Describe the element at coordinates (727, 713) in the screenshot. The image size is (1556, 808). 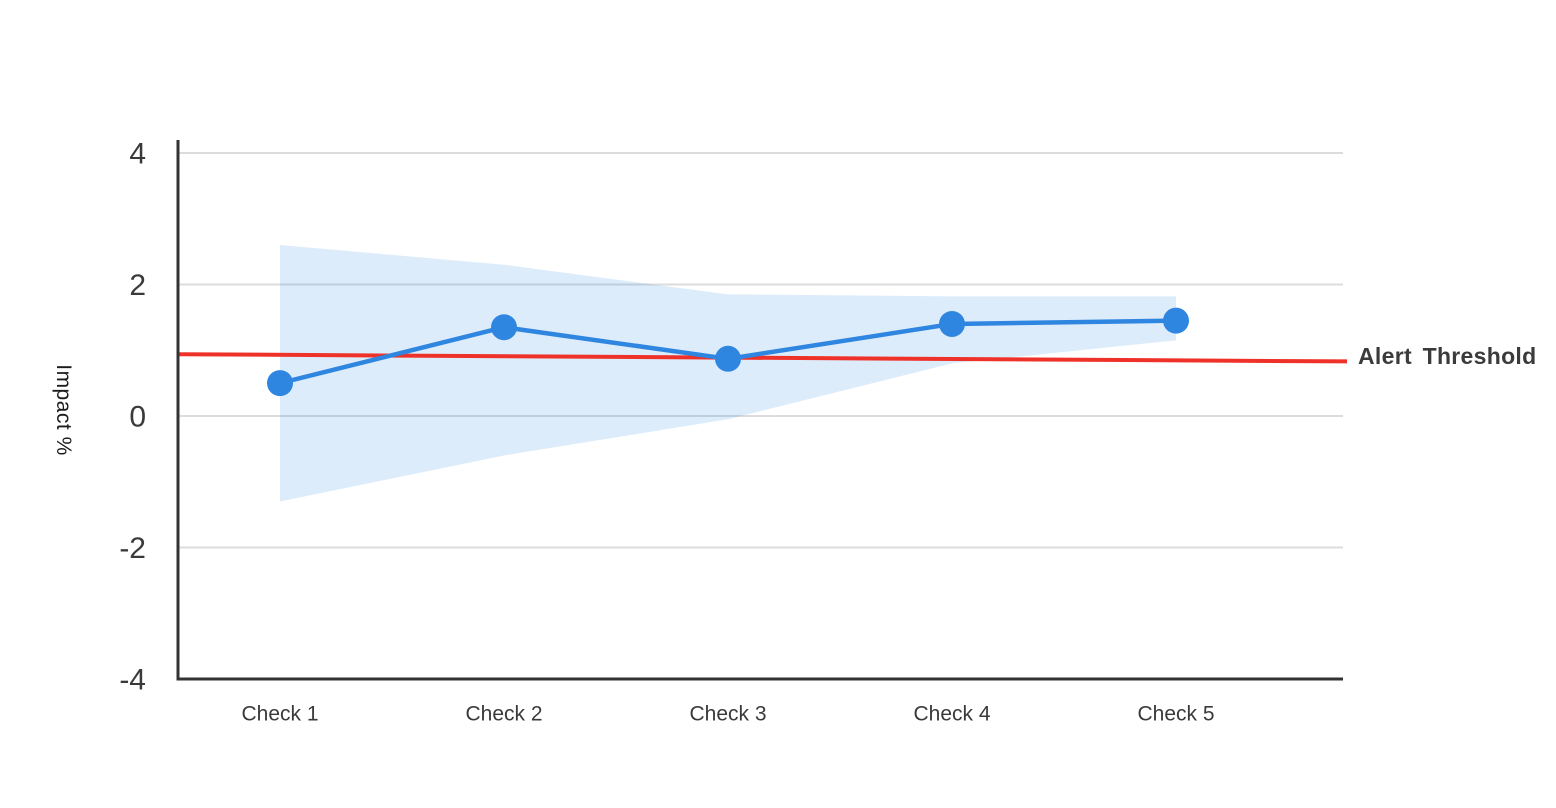
I see `x-tick-label: Check 3` at that location.